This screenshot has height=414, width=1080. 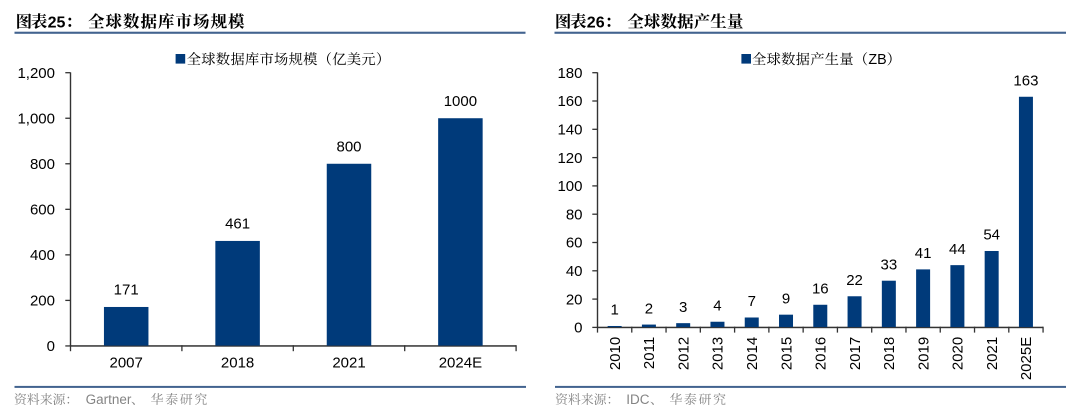 What do you see at coordinates (752, 353) in the screenshot?
I see `svg-text: 2014` at bounding box center [752, 353].